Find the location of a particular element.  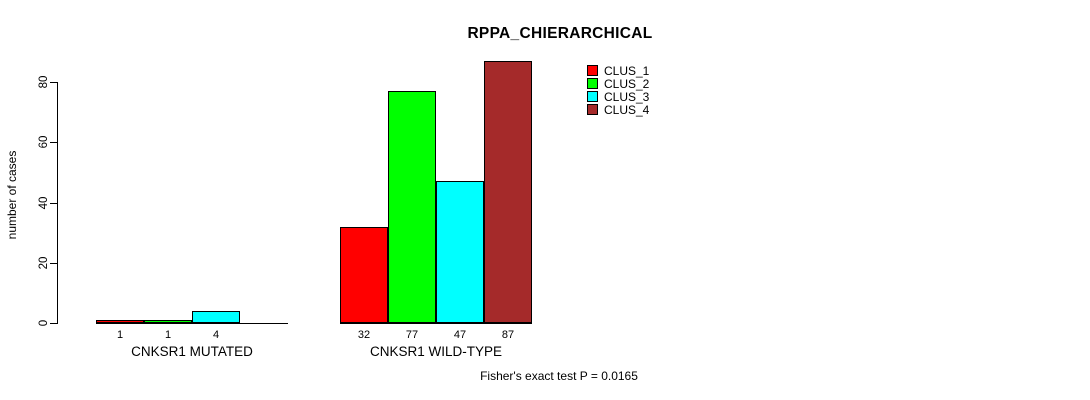

legend-label: CLUS_4 is located at coordinates (627, 109).